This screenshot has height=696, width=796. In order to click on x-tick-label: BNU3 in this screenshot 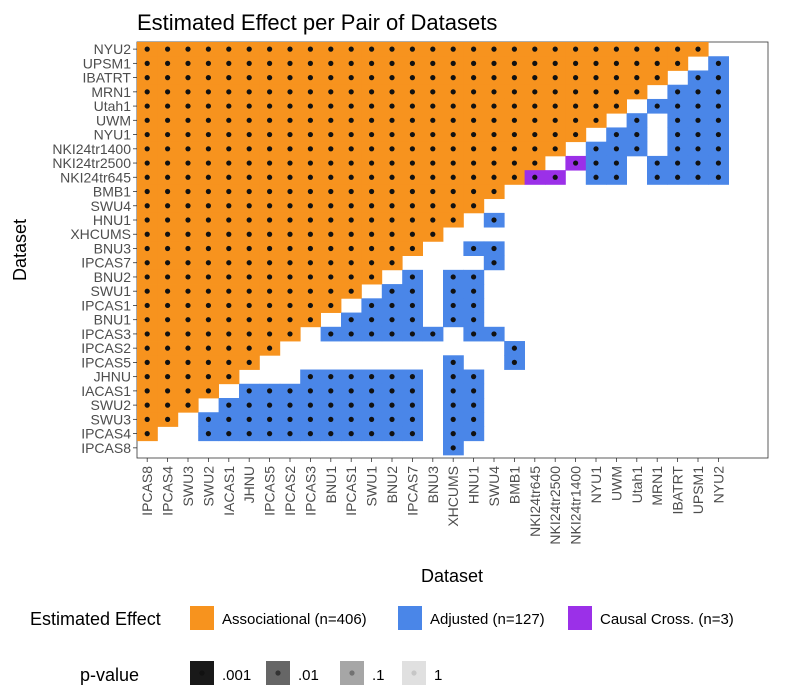, I will do `click(433, 485)`.